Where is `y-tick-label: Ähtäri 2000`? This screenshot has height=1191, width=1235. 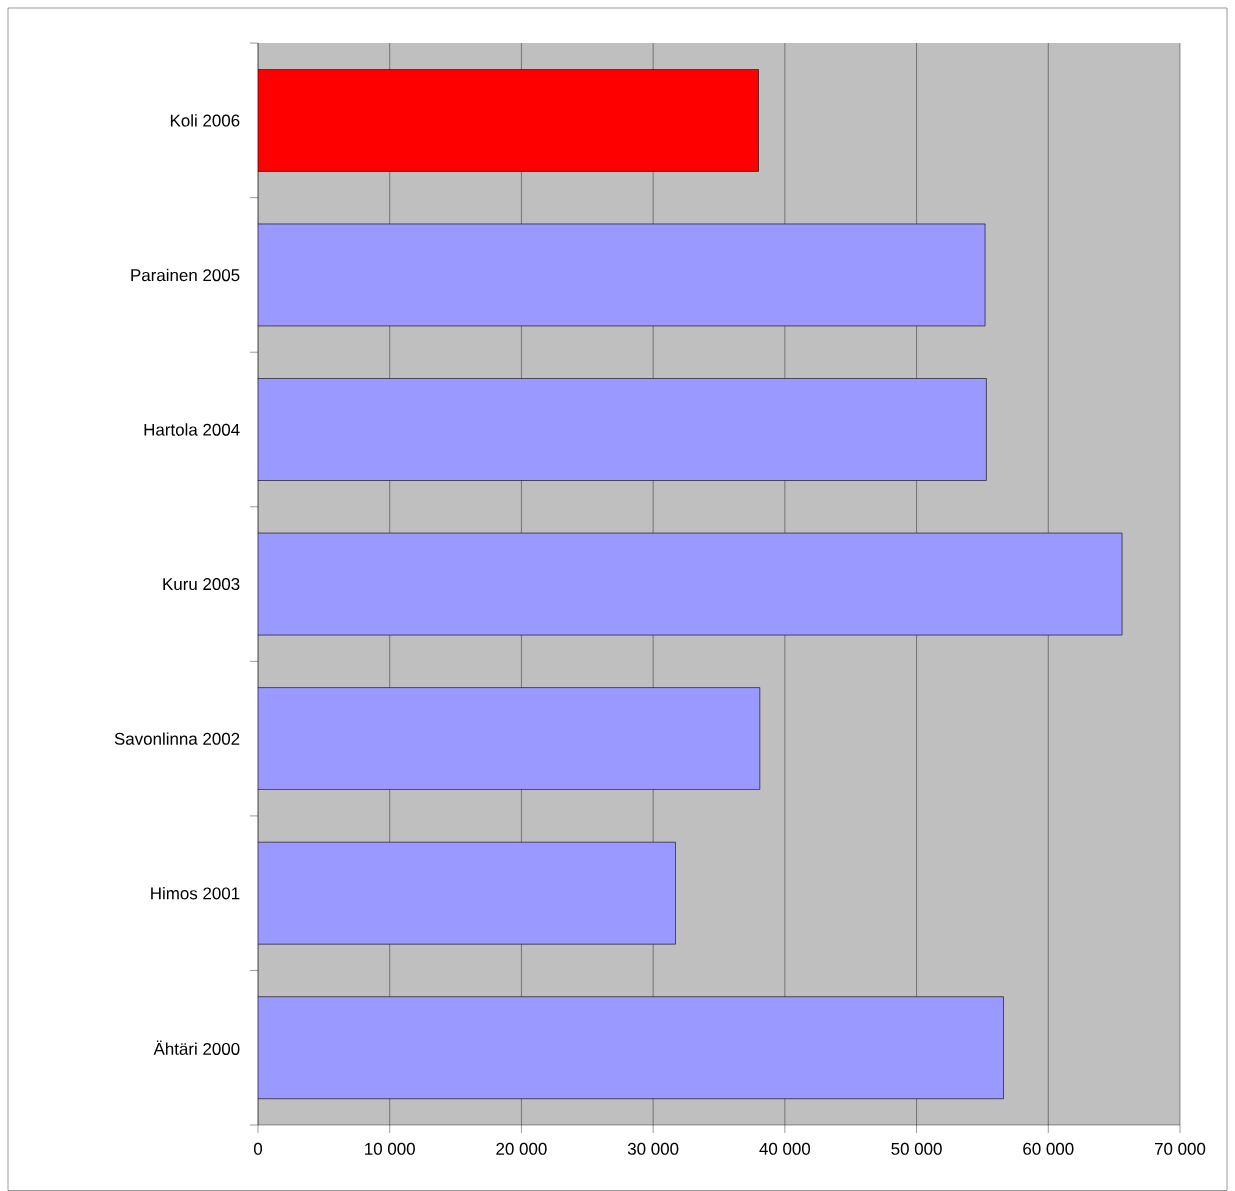 y-tick-label: Ähtäri 2000 is located at coordinates (196, 1047).